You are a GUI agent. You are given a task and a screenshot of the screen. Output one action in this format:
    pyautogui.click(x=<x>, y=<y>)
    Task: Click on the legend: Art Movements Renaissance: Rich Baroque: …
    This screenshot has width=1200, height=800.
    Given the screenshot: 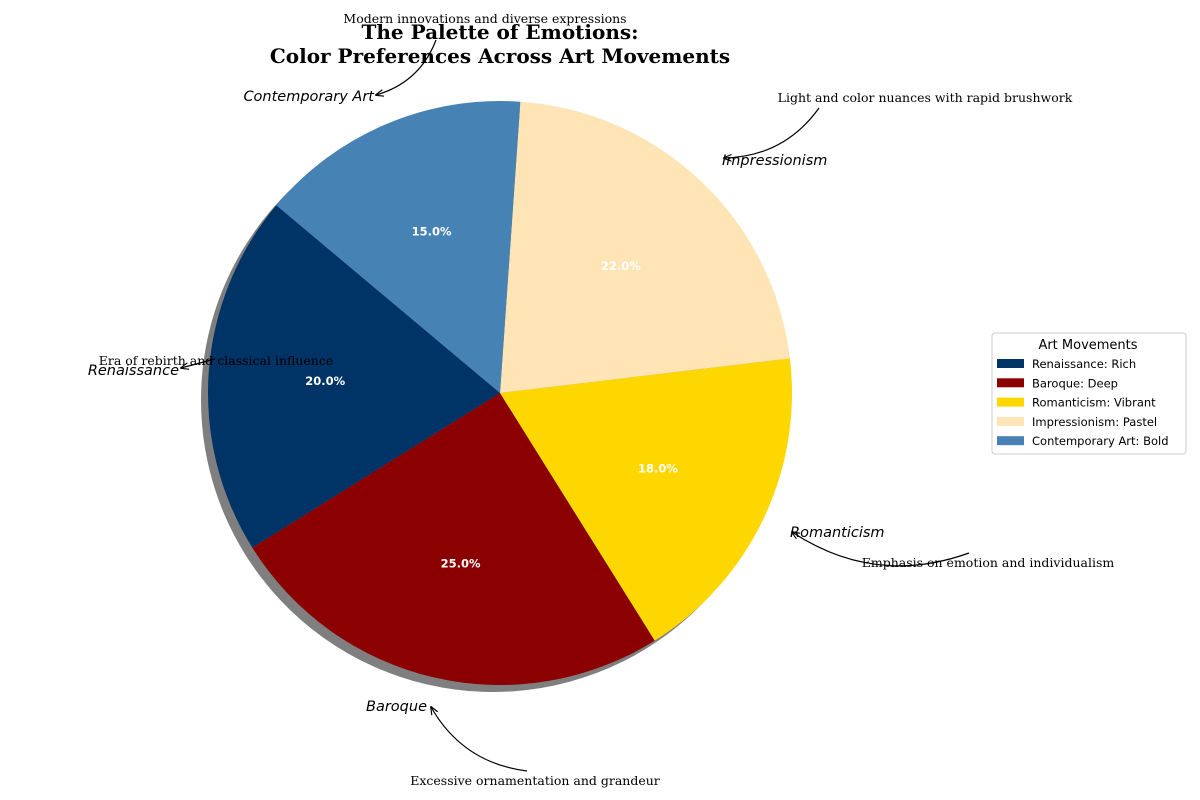 What is the action you would take?
    pyautogui.click(x=1089, y=393)
    